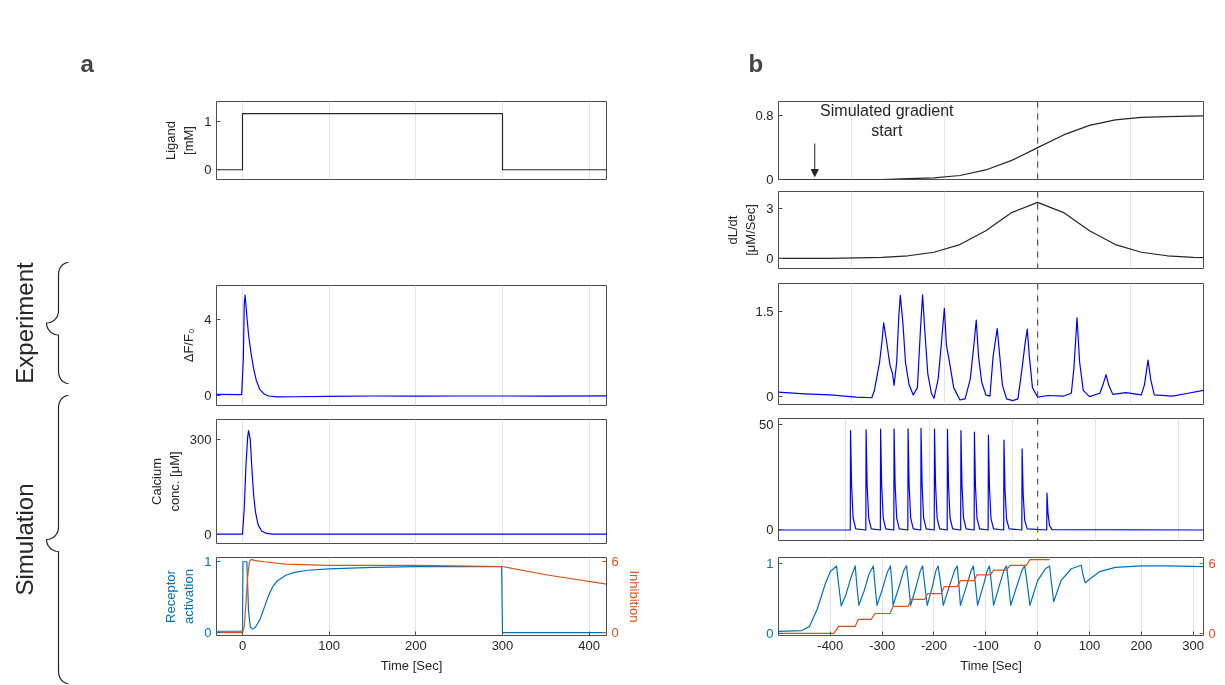  Describe the element at coordinates (165, 481) in the screenshot. I see `y-axis-title: Calcium conc. [μM]` at that location.